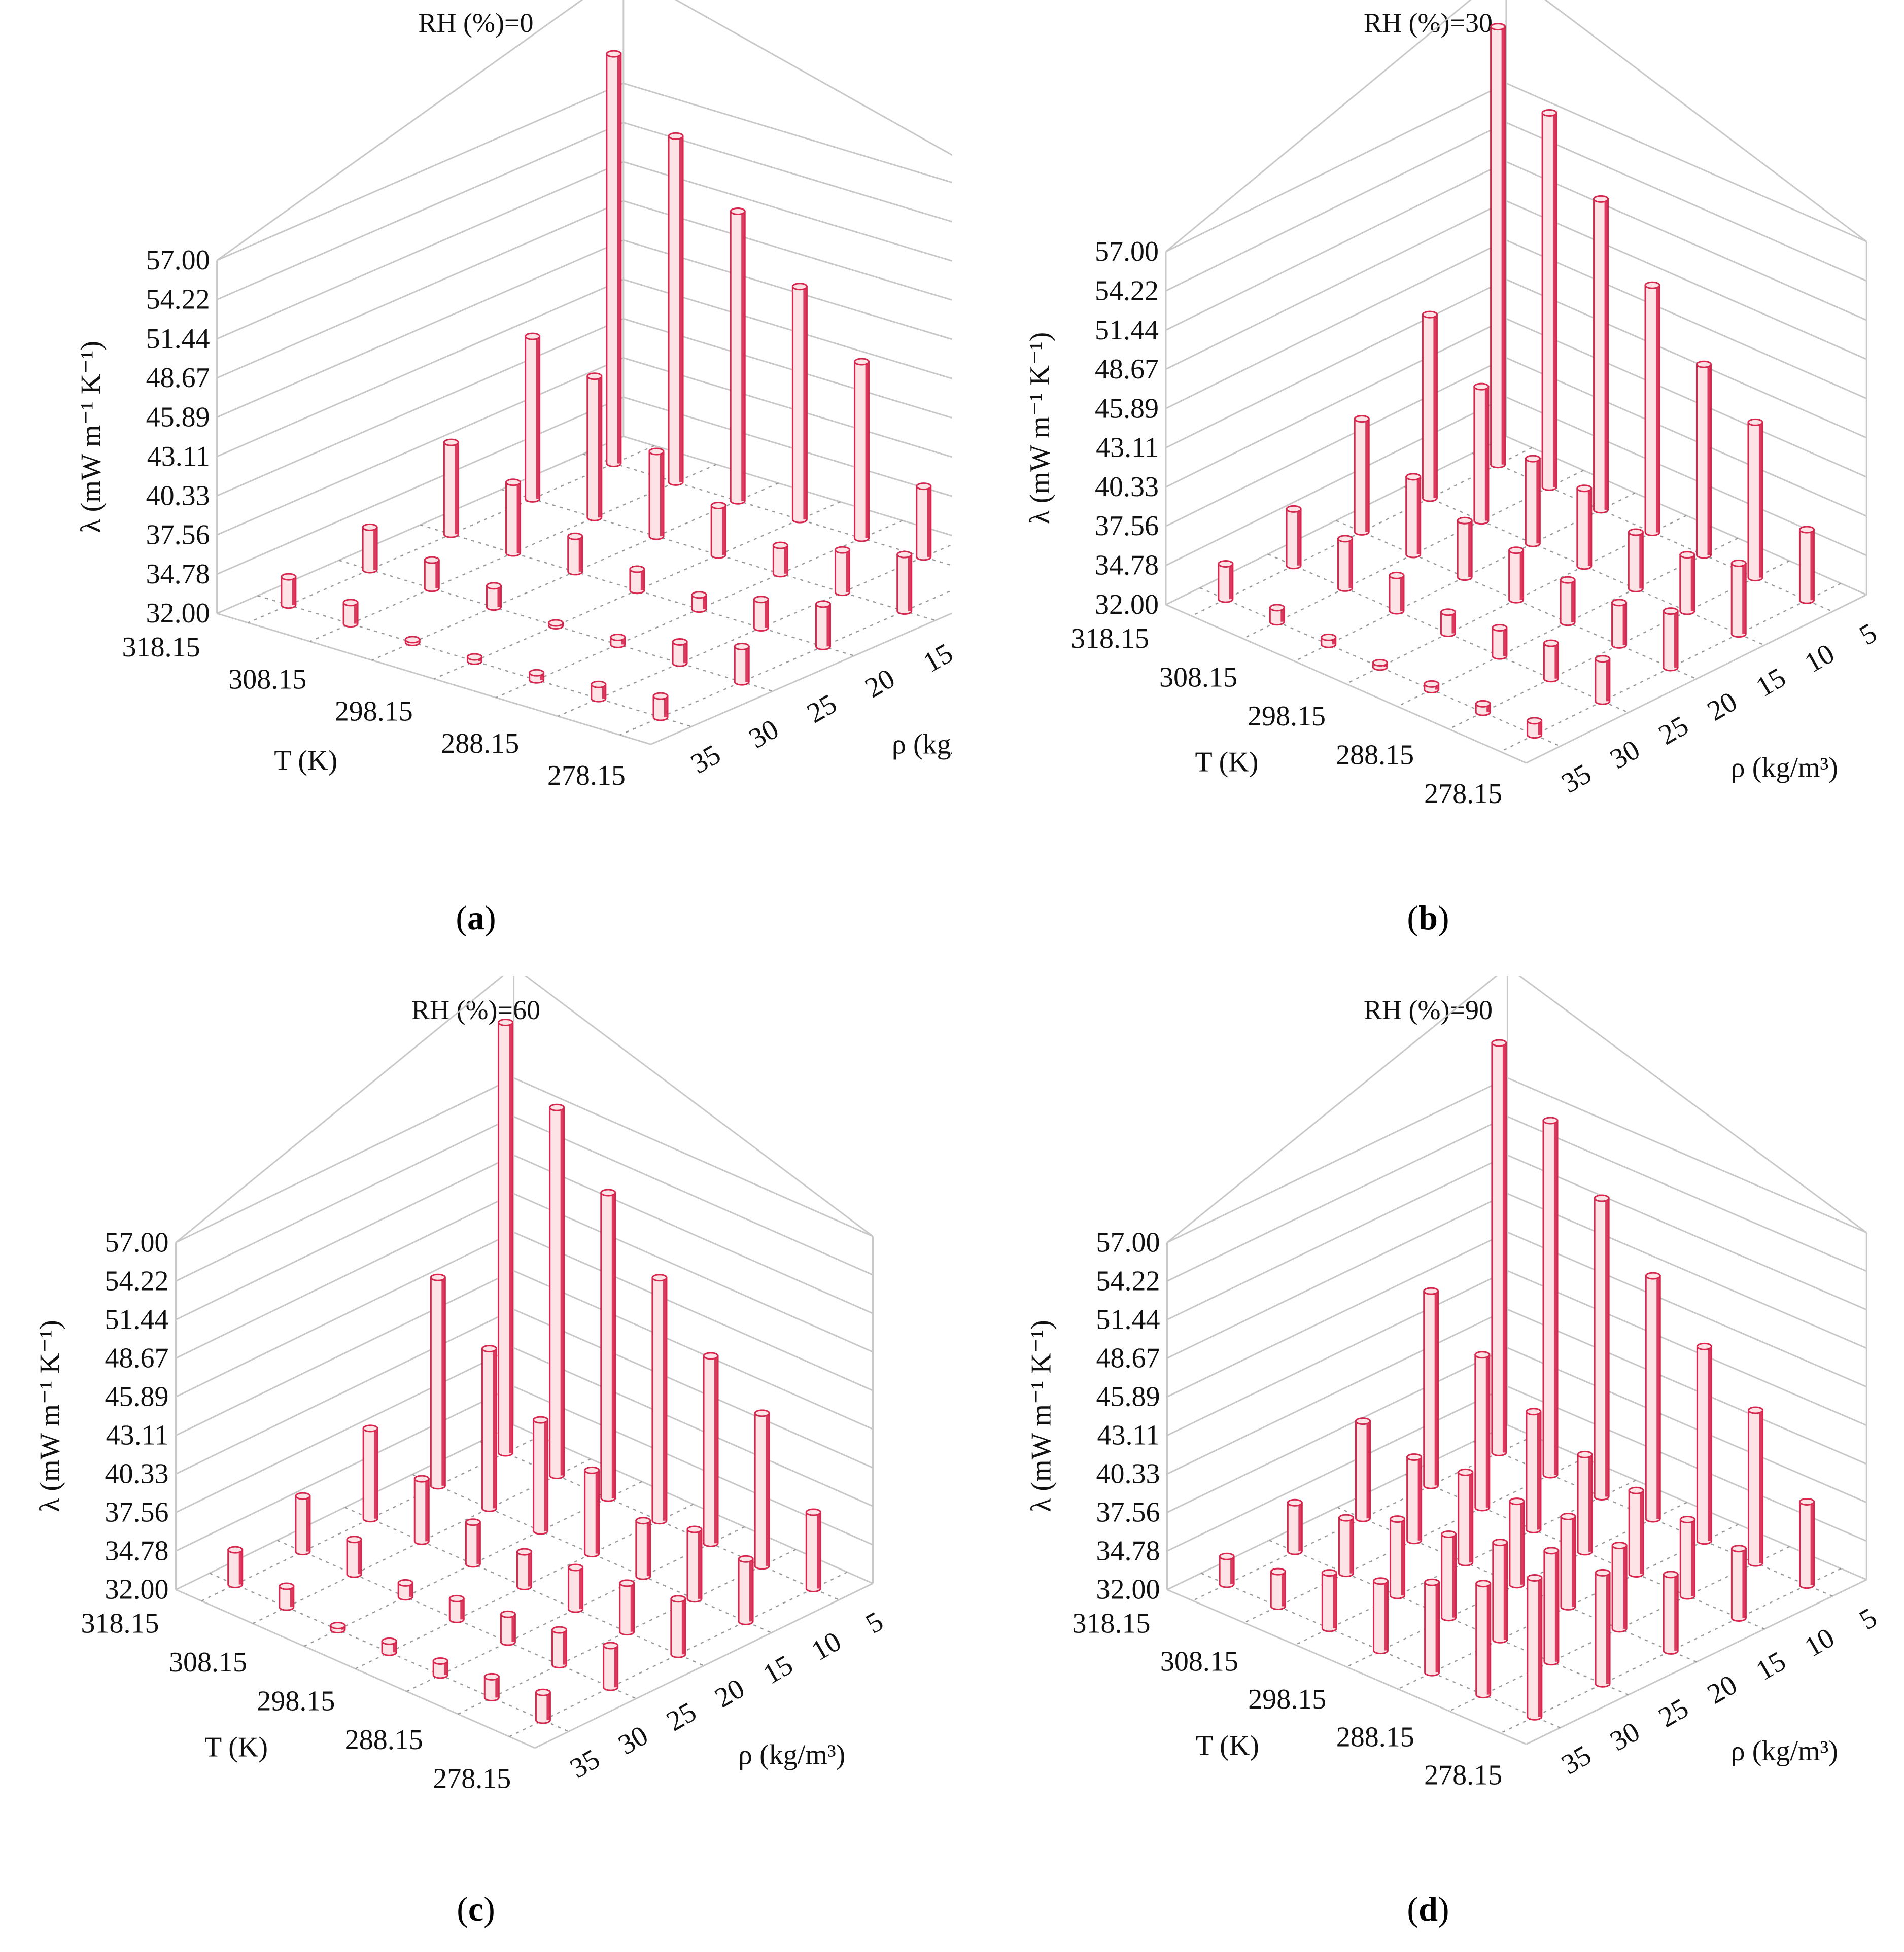  Describe the element at coordinates (1428, 1909) in the screenshot. I see `caption-letter: d` at that location.